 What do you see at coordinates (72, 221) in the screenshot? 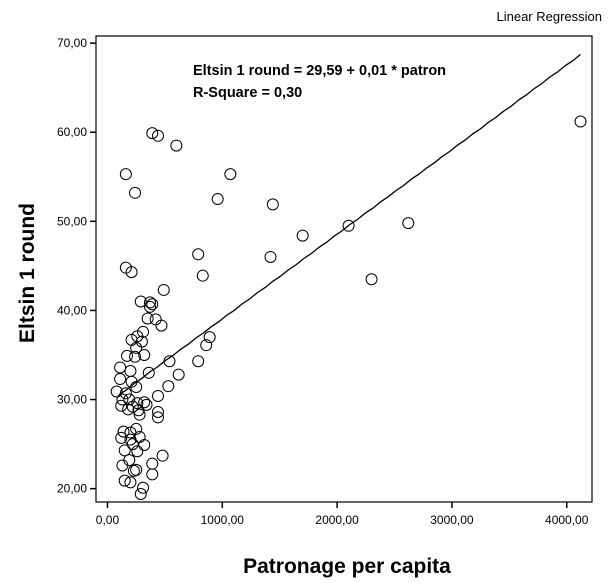
I see `y-tick-label: 50,00` at bounding box center [72, 221].